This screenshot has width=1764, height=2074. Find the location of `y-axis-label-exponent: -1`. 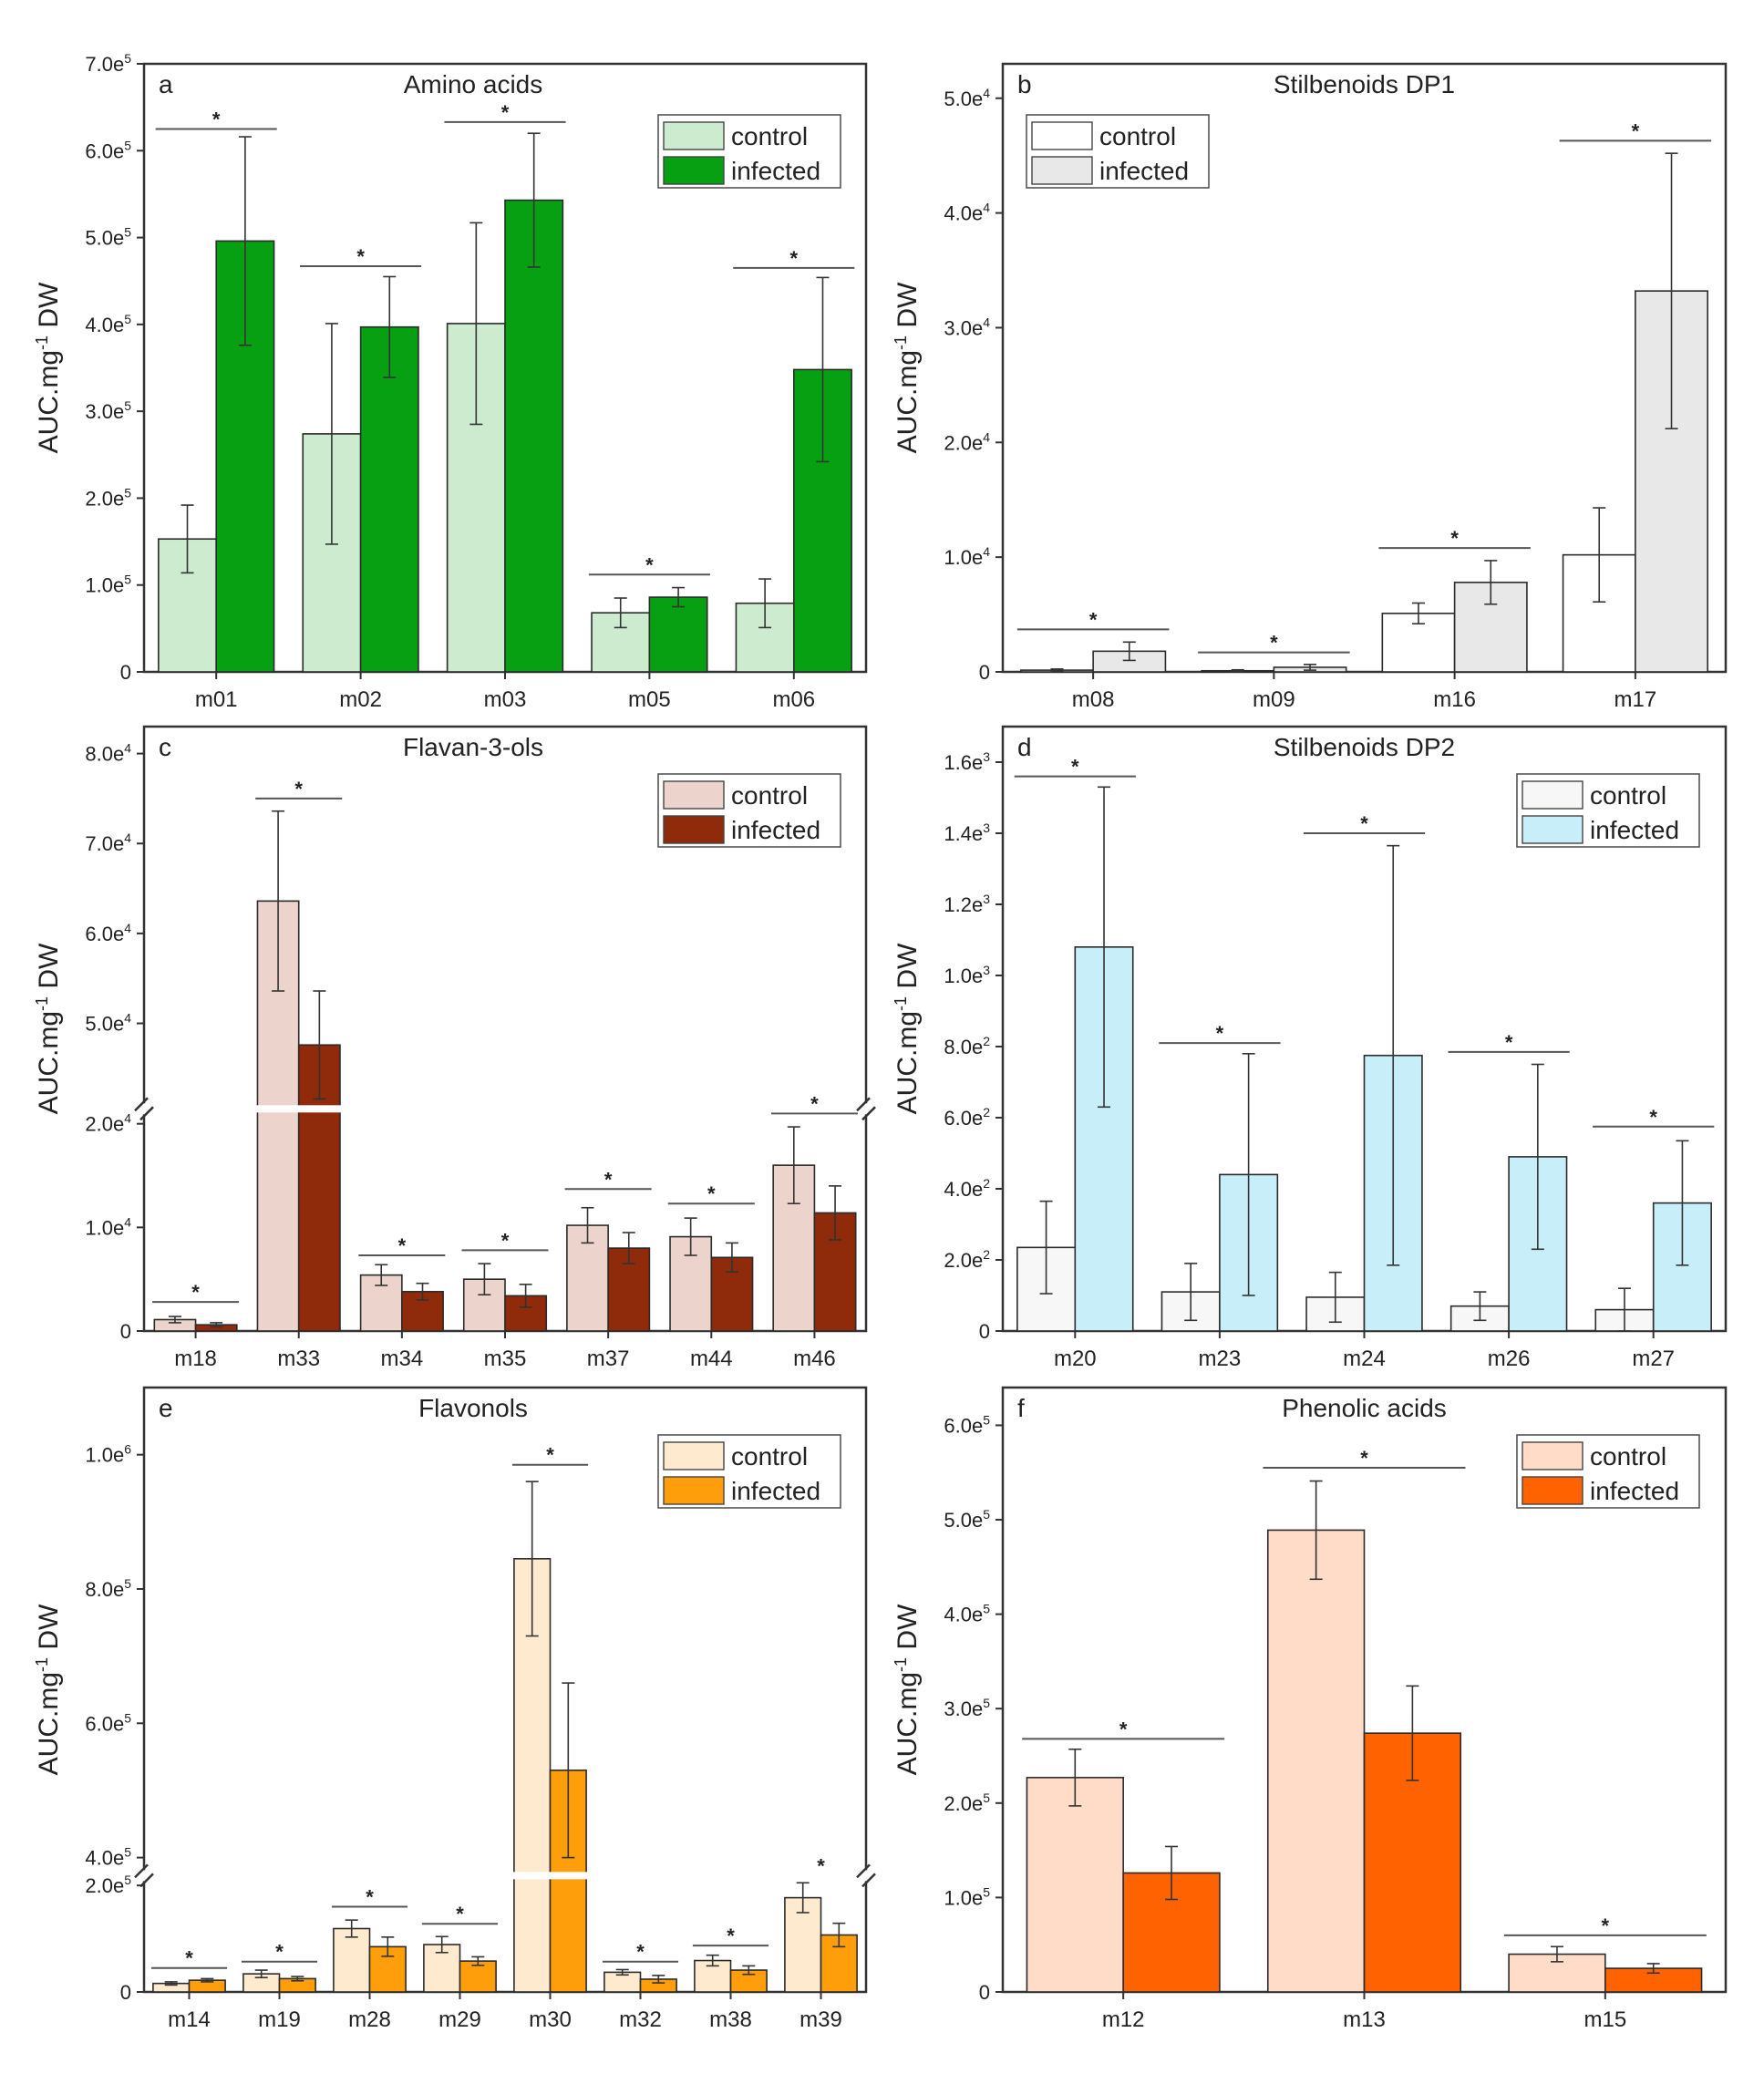

y-axis-label-exponent: -1 is located at coordinates (901, 343).